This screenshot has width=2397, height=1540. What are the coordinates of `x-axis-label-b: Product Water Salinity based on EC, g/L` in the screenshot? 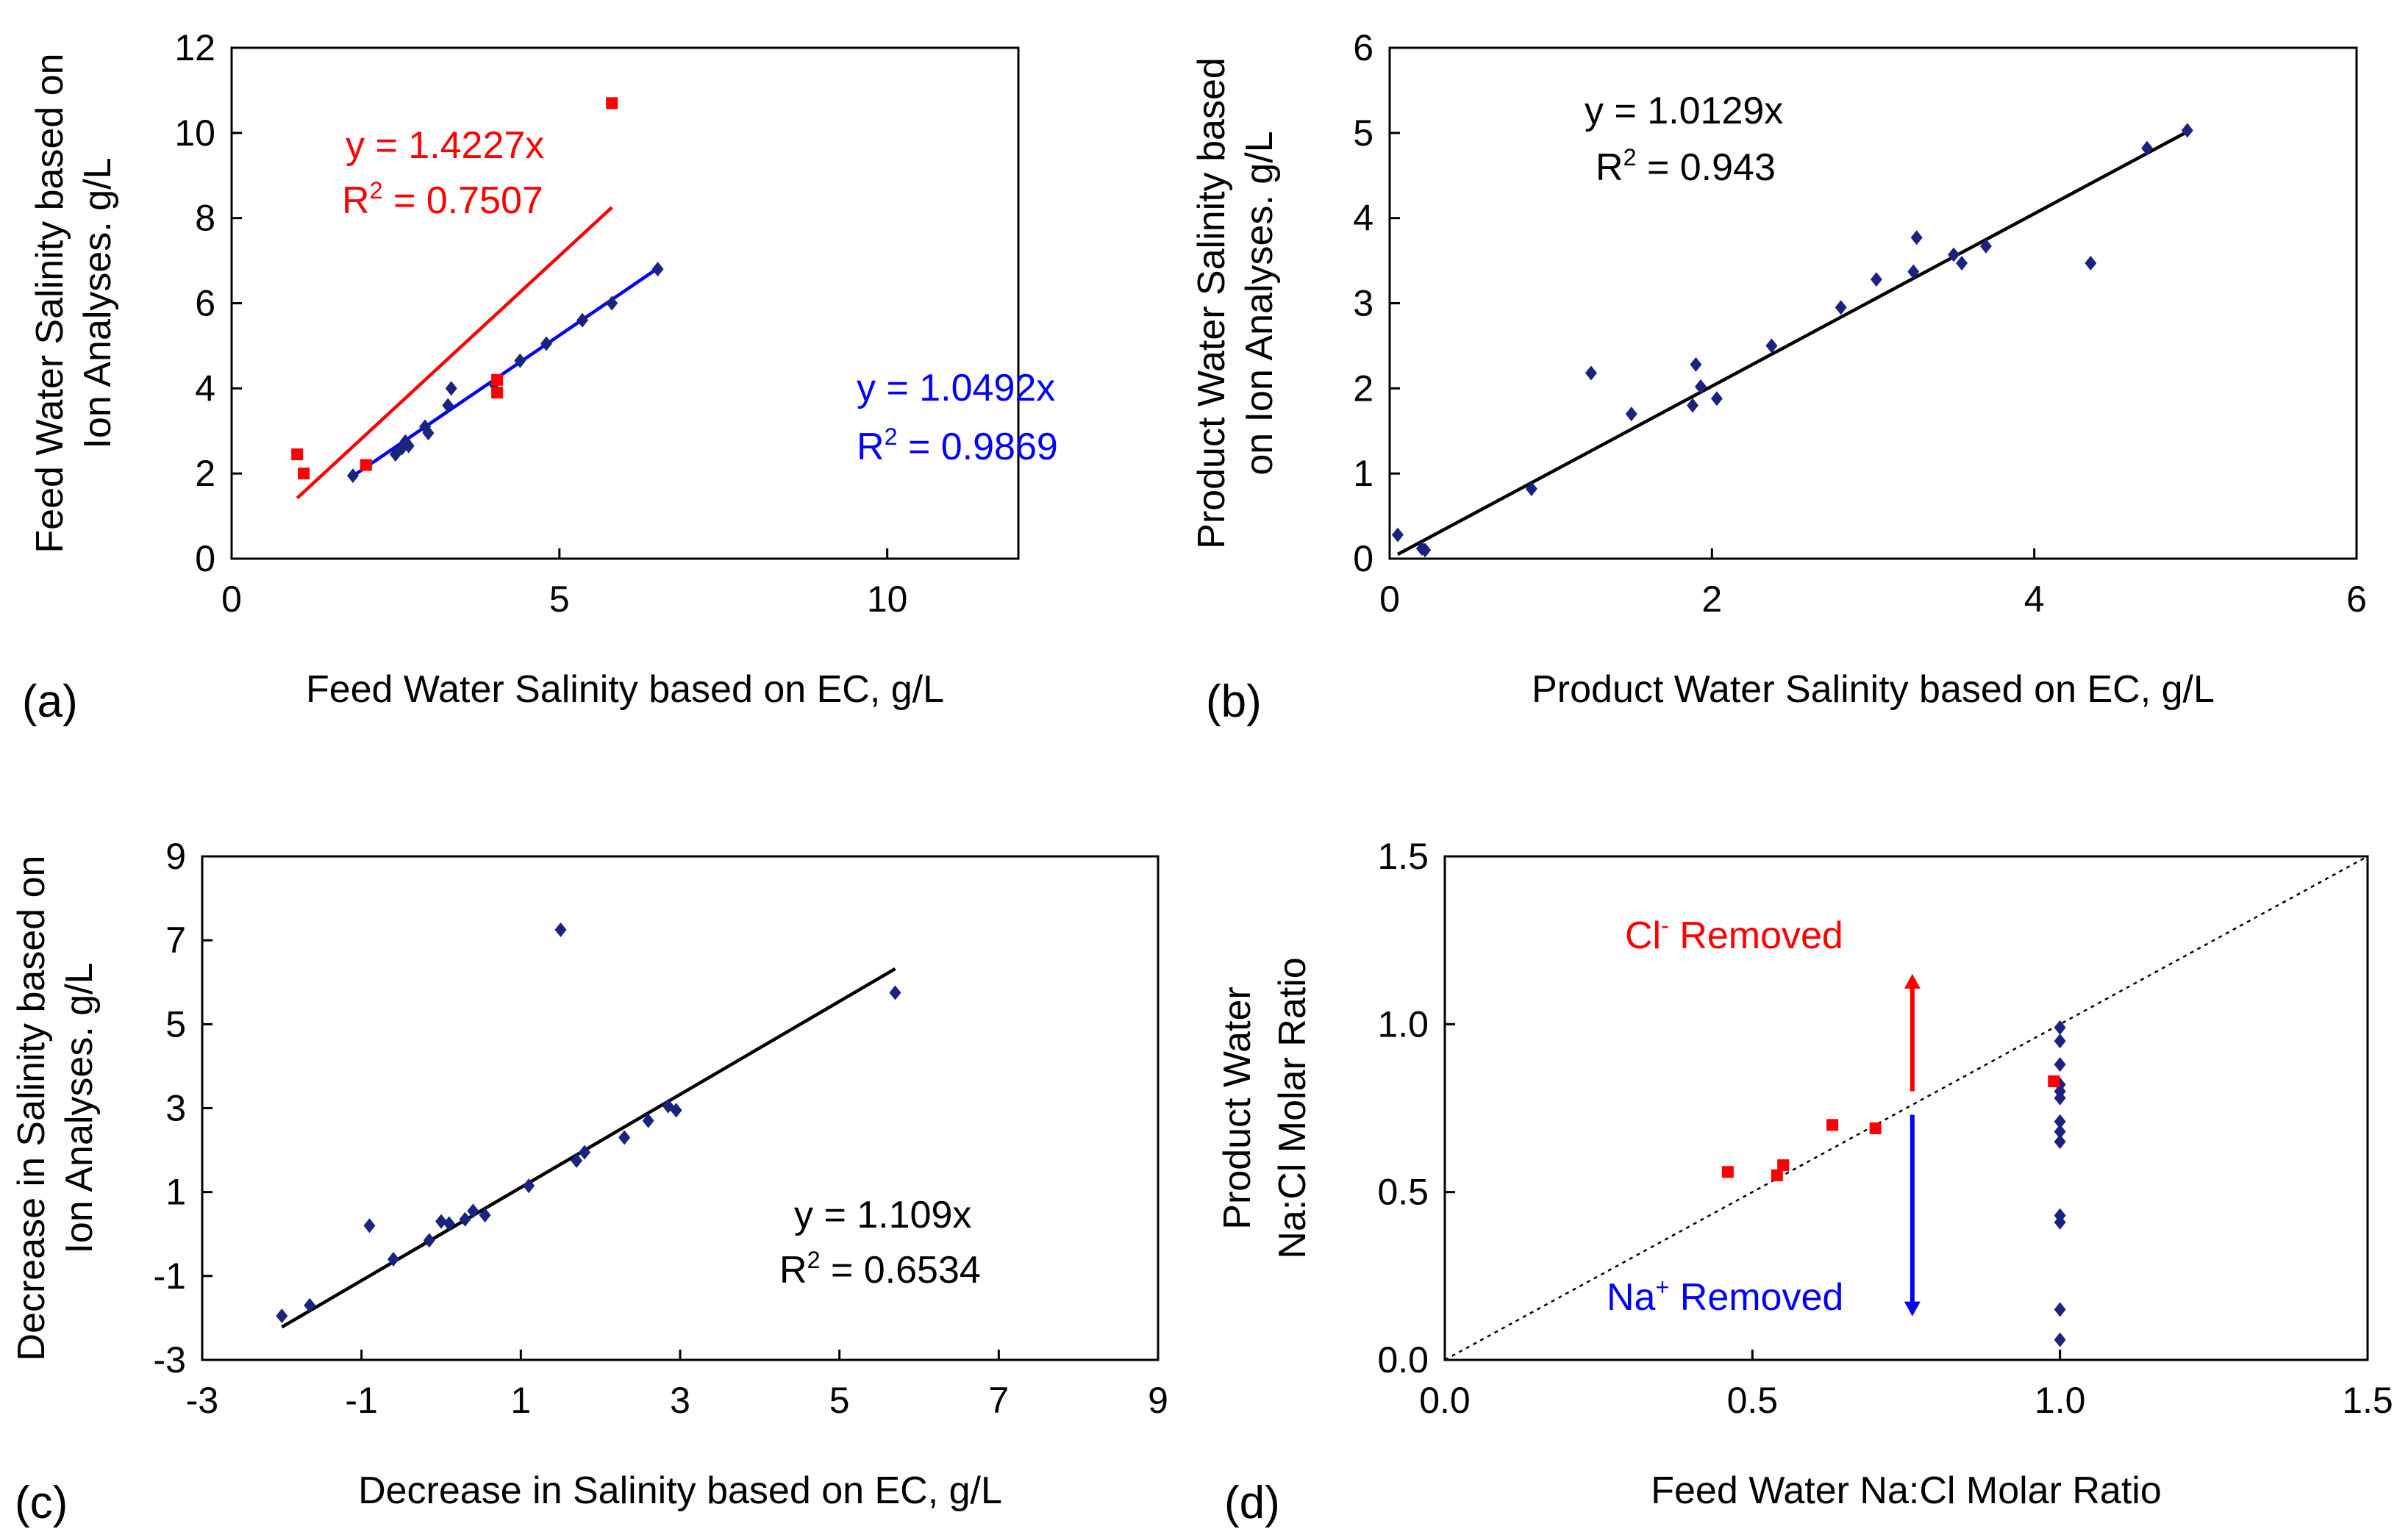 It's located at (1873, 689).